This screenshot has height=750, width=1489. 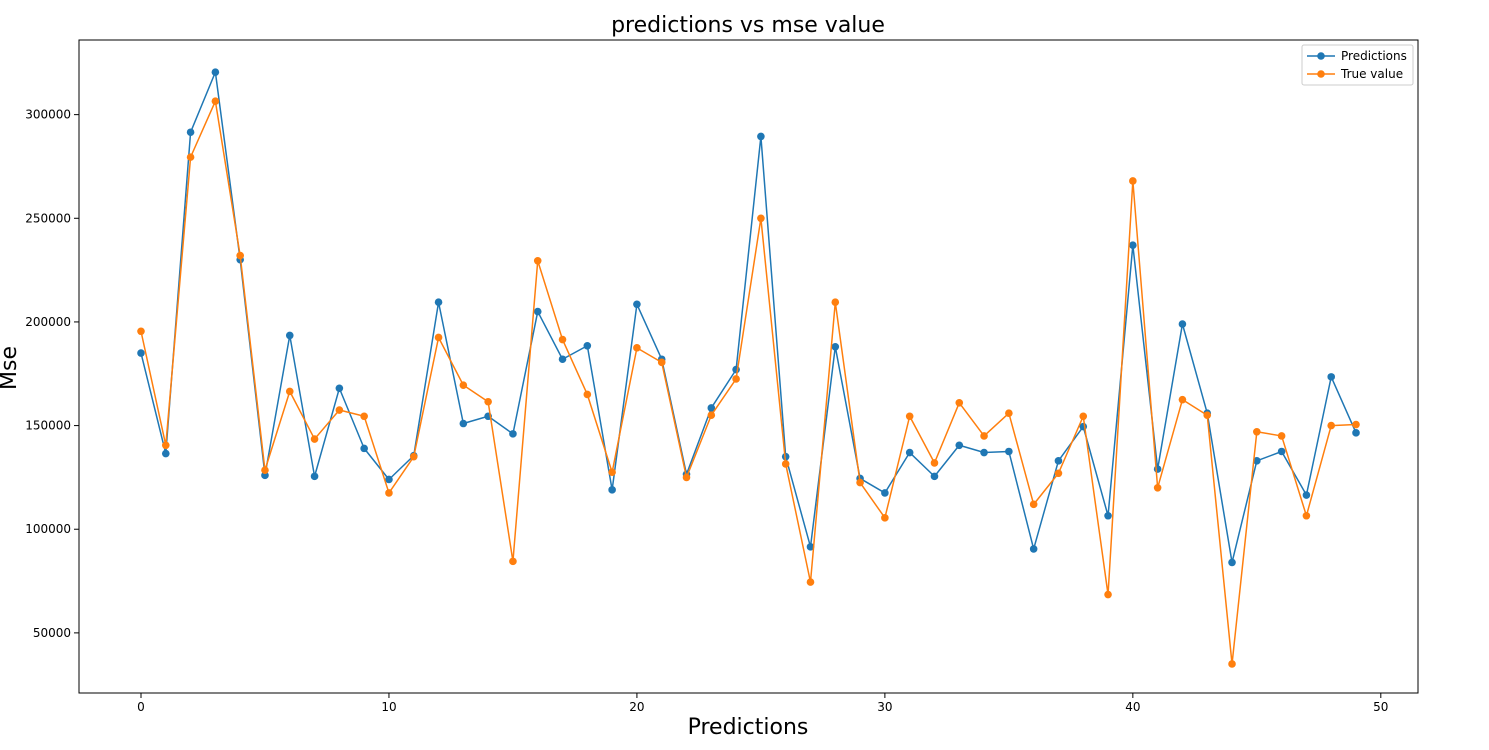 What do you see at coordinates (1321, 74) in the screenshot?
I see `legend-marker` at bounding box center [1321, 74].